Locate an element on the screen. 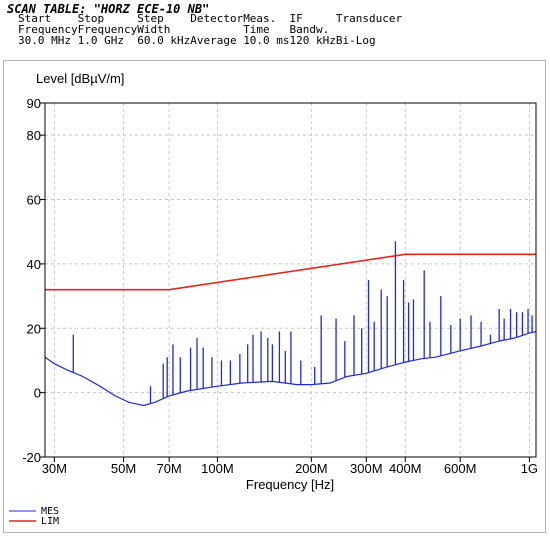  start-frequency-value: 30.0 MHz is located at coordinates (44, 40).